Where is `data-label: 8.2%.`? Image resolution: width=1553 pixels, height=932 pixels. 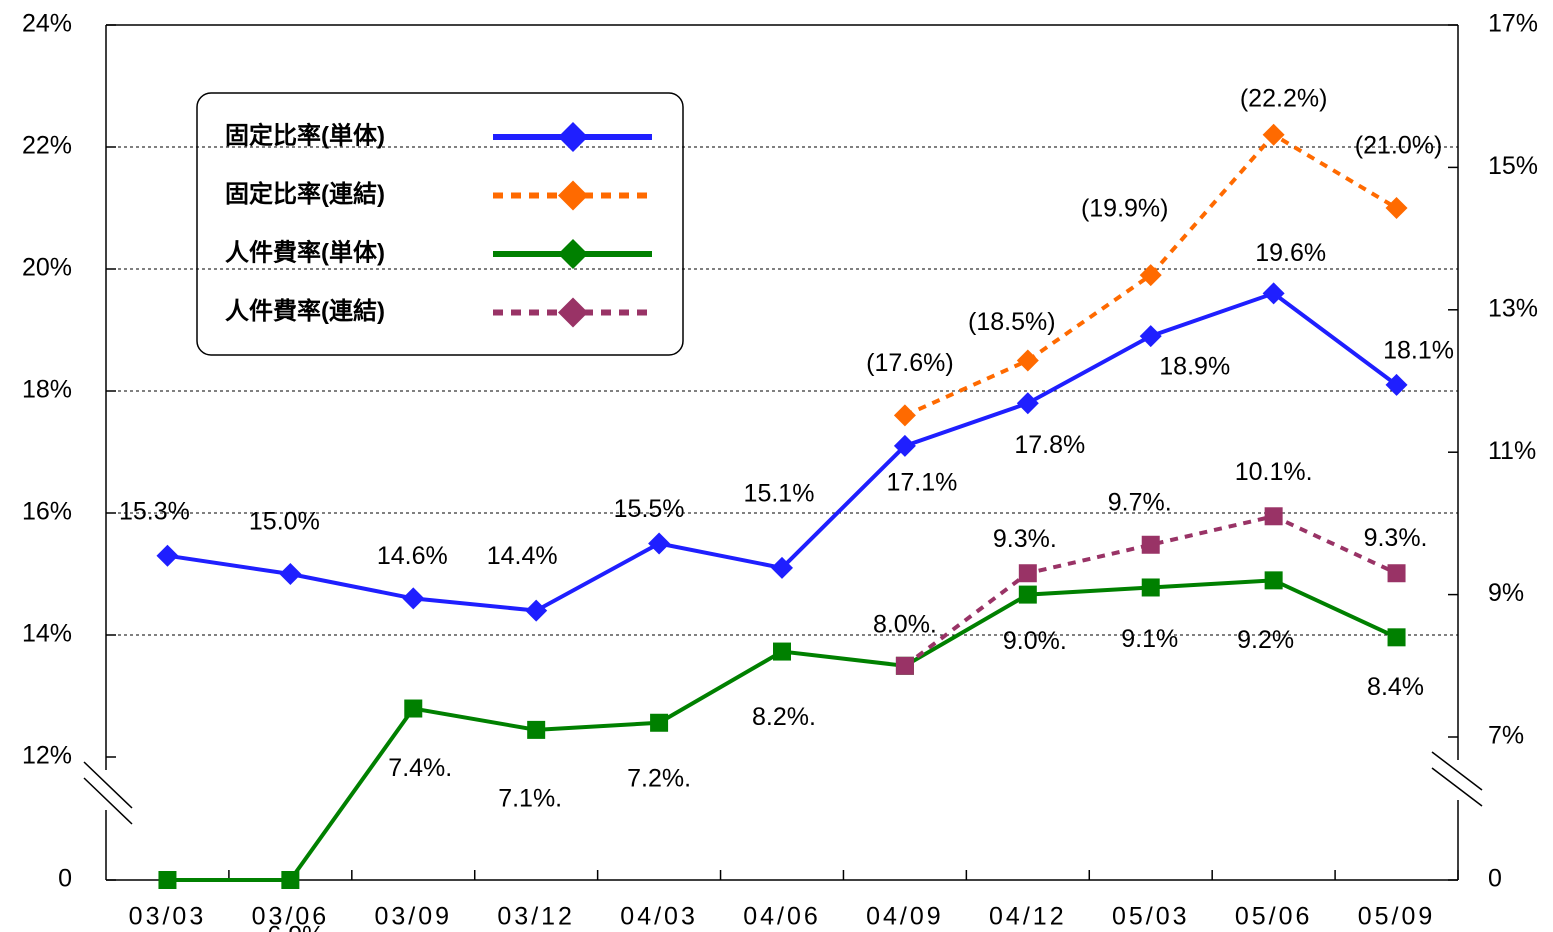 data-label: 8.2%. is located at coordinates (784, 717).